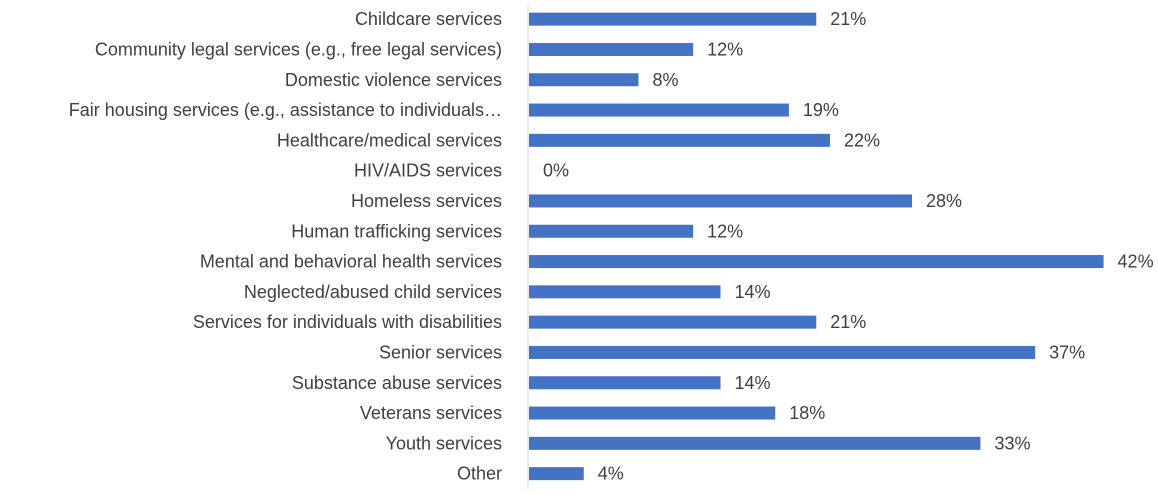  What do you see at coordinates (397, 383) in the screenshot?
I see `category-label: Substance abuse services` at bounding box center [397, 383].